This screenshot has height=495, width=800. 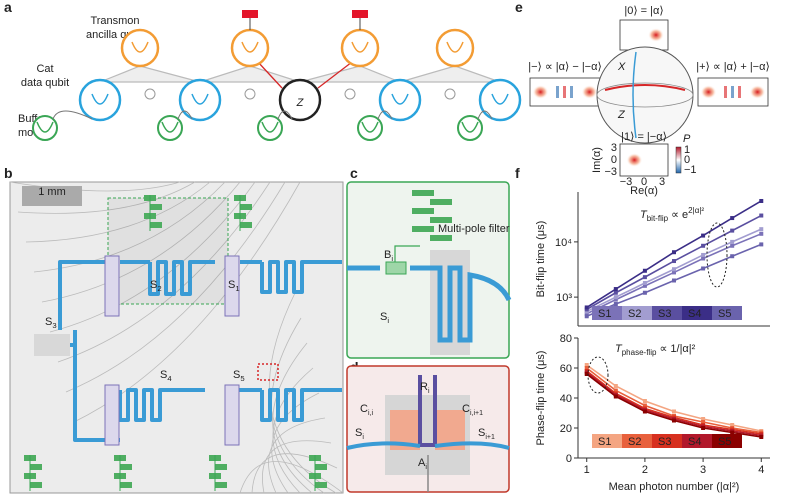 What do you see at coordinates (541, 398) in the screenshot?
I see `y-axis-label: Phase-flip time (μs)` at bounding box center [541, 398].